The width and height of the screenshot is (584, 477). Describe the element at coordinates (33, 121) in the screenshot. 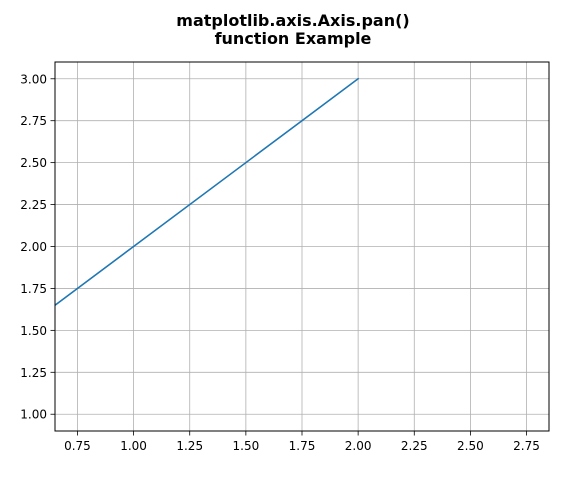

I see `y-tick-label: 2.75` at that location.